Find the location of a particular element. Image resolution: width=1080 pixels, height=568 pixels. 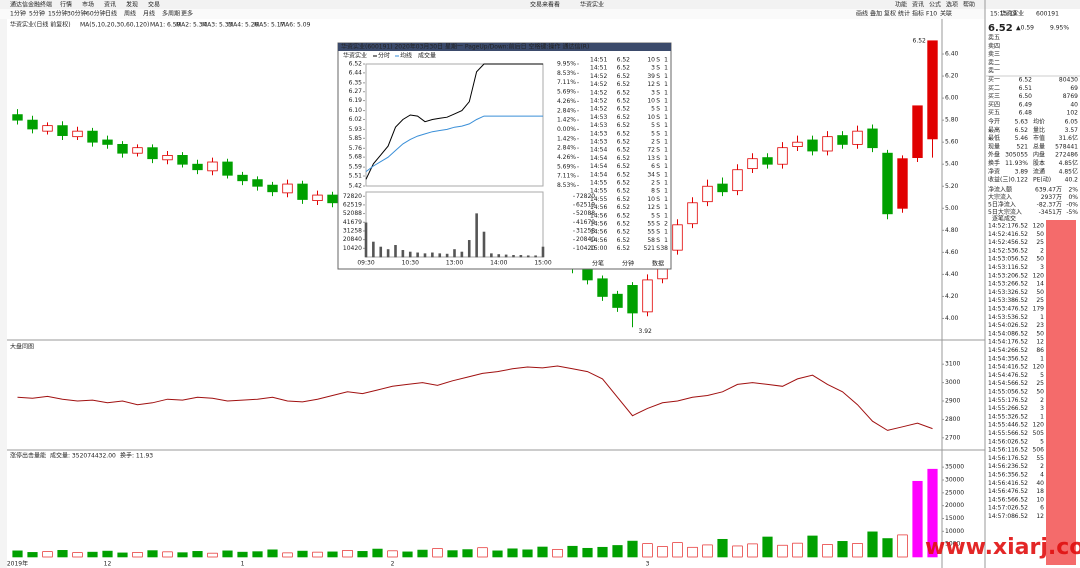

menu-item: 功能 is located at coordinates (901, 5).